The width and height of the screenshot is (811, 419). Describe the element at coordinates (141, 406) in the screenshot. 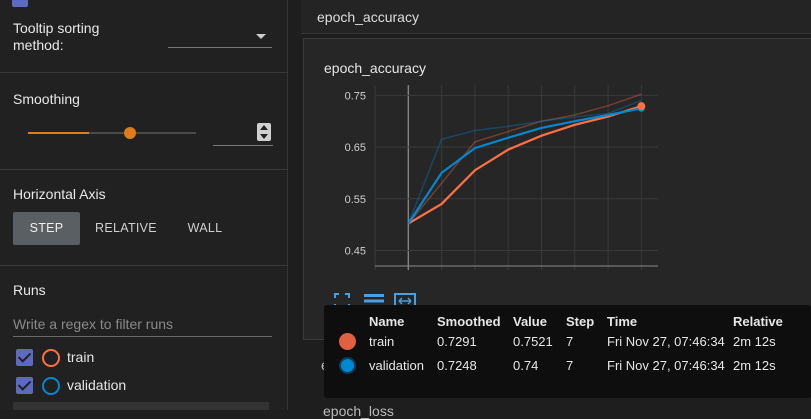

I see `run-item-hover` at that location.